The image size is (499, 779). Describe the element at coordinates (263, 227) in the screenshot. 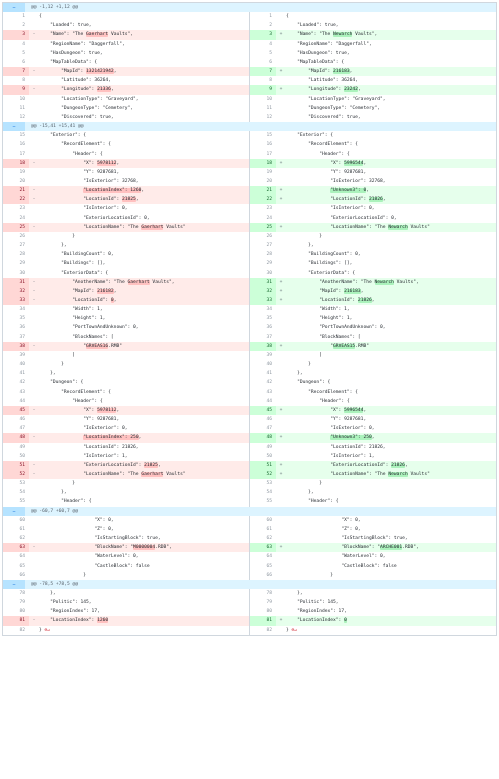

I see `line-number: 25` at that location.